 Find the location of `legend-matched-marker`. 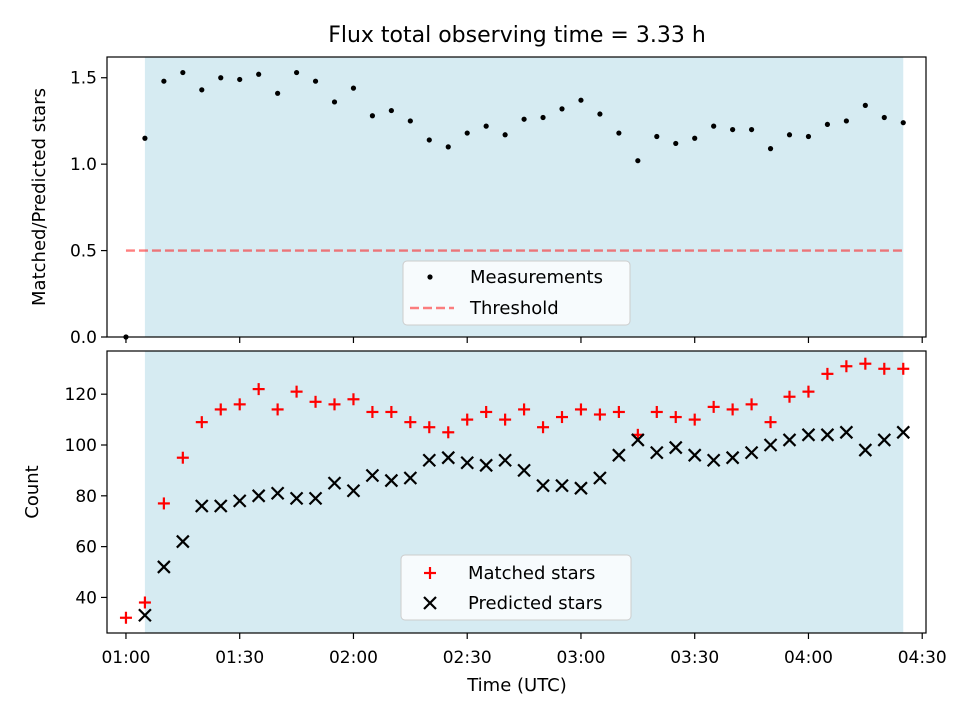

legend-matched-marker is located at coordinates (430, 573).